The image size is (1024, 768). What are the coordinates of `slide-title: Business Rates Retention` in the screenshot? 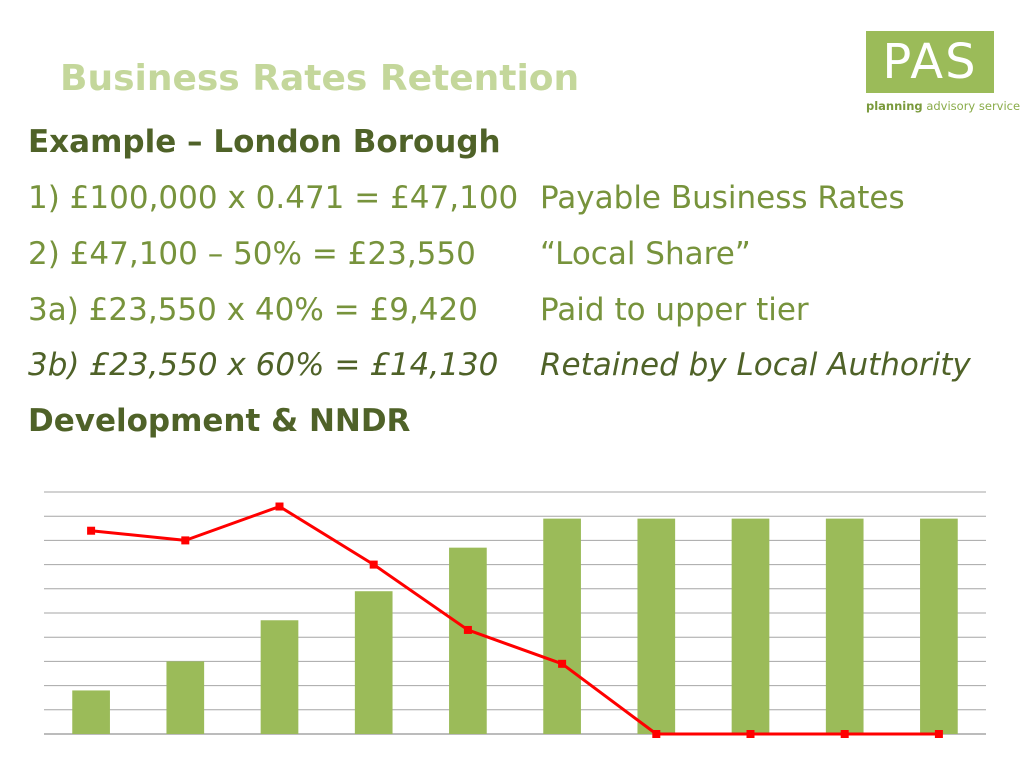 It's located at (320, 78).